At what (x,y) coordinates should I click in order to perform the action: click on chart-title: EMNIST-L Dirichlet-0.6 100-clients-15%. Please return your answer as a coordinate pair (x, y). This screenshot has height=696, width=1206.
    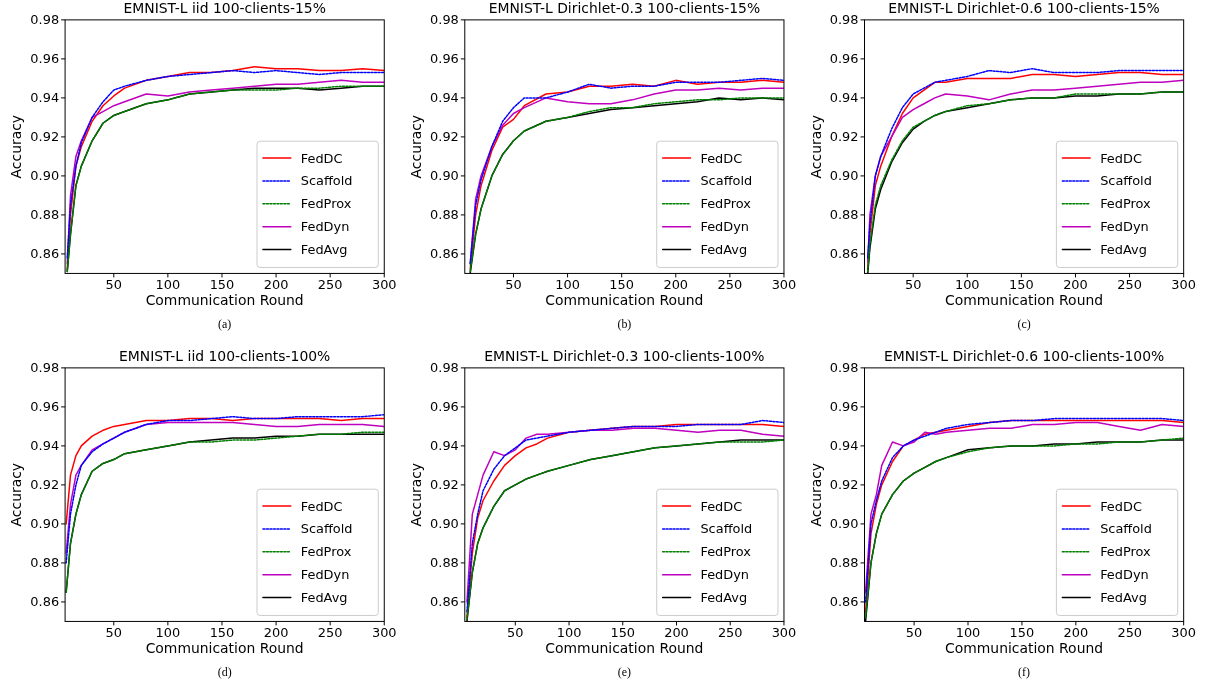
    Looking at the image, I should click on (1024, 8).